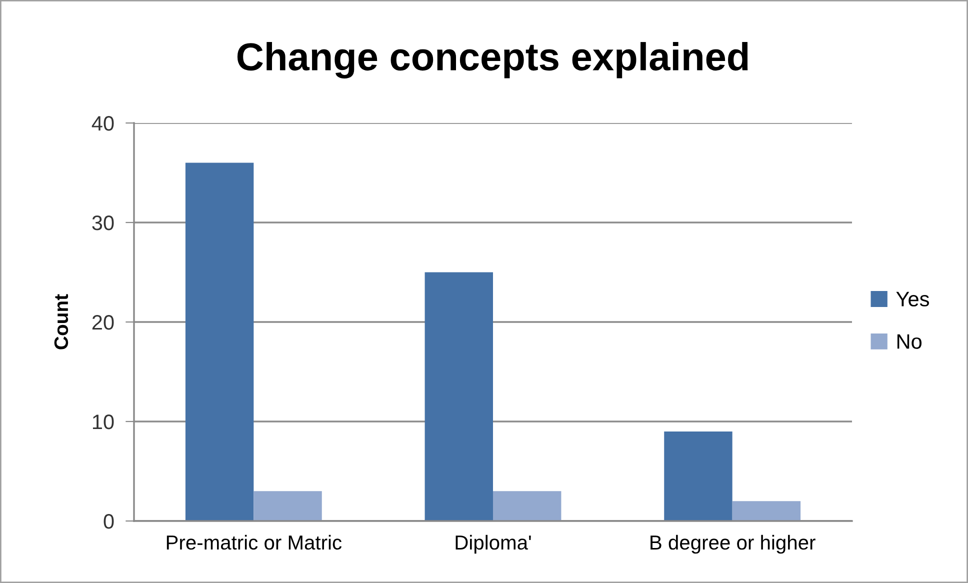 This screenshot has width=968, height=583. I want to click on x-tick-label: B degree or higher, so click(733, 544).